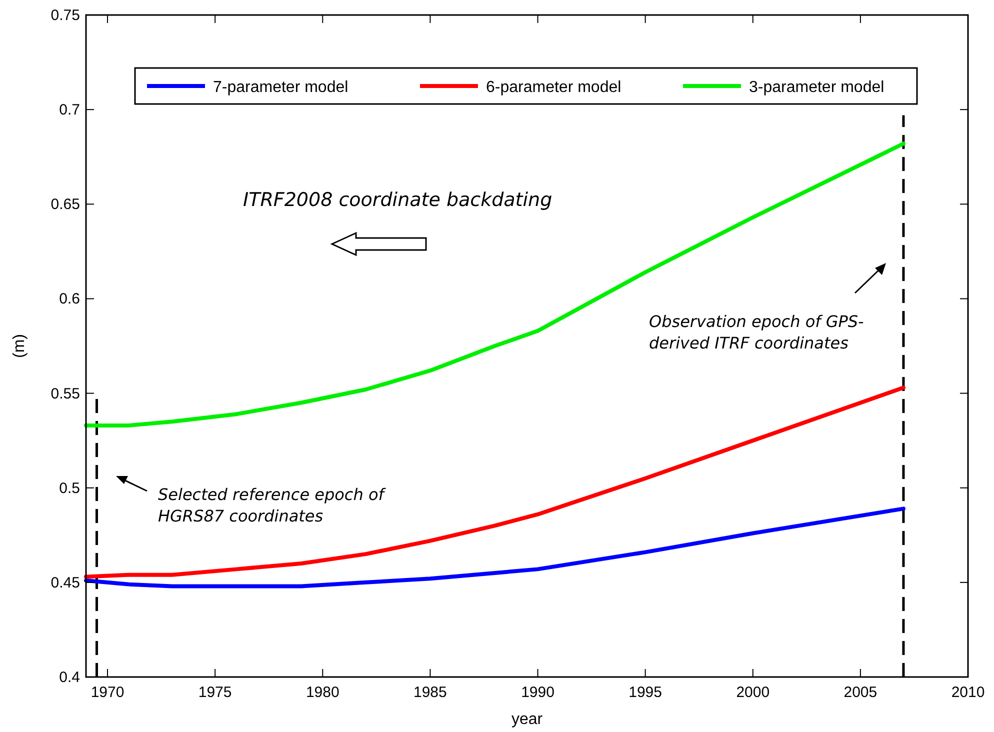 The width and height of the screenshot is (994, 732). I want to click on legend-label: 6-parameter model, so click(554, 87).